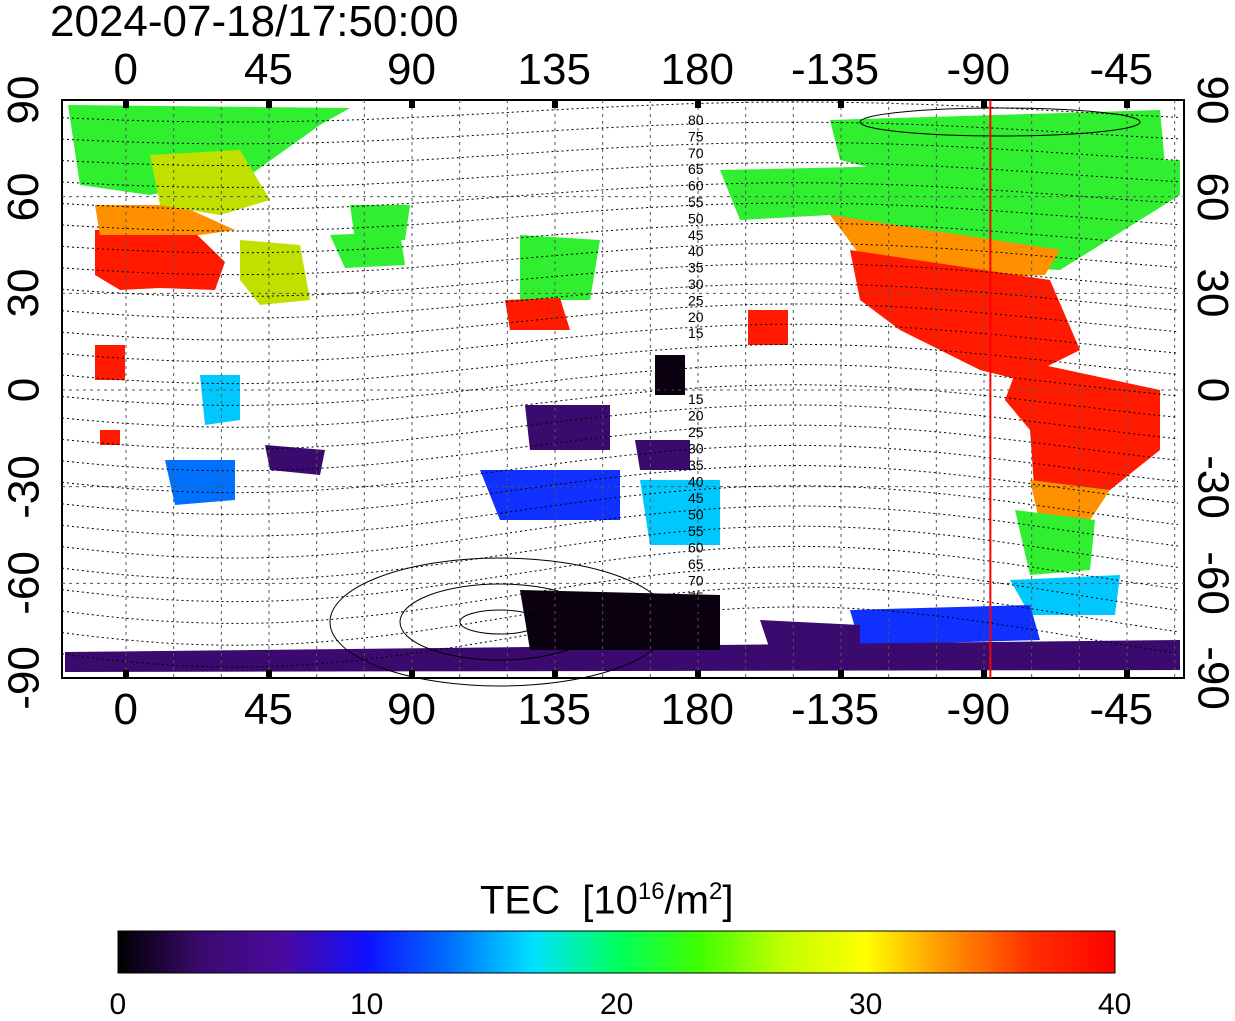  I want to click on xbot-tick: -45, so click(1121, 709).